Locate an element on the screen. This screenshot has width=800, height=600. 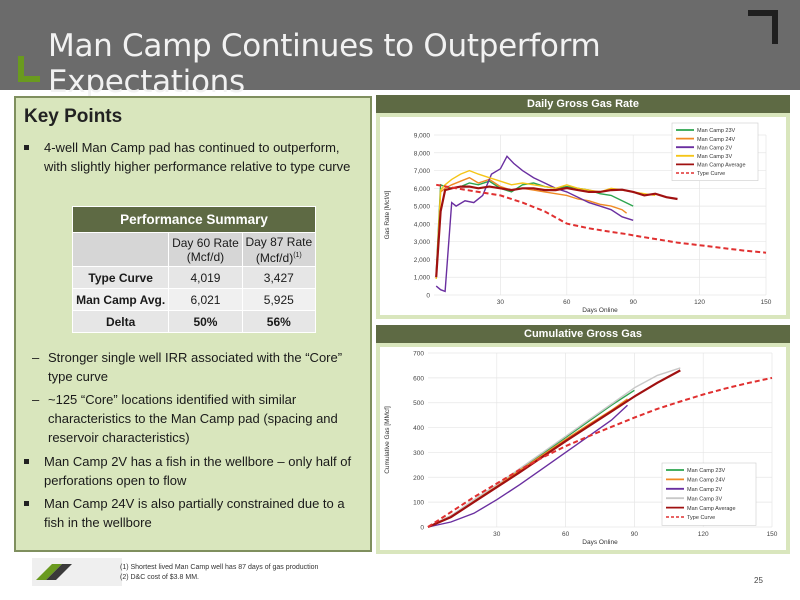
y-tick-label: 700 is located at coordinates (418, 354).